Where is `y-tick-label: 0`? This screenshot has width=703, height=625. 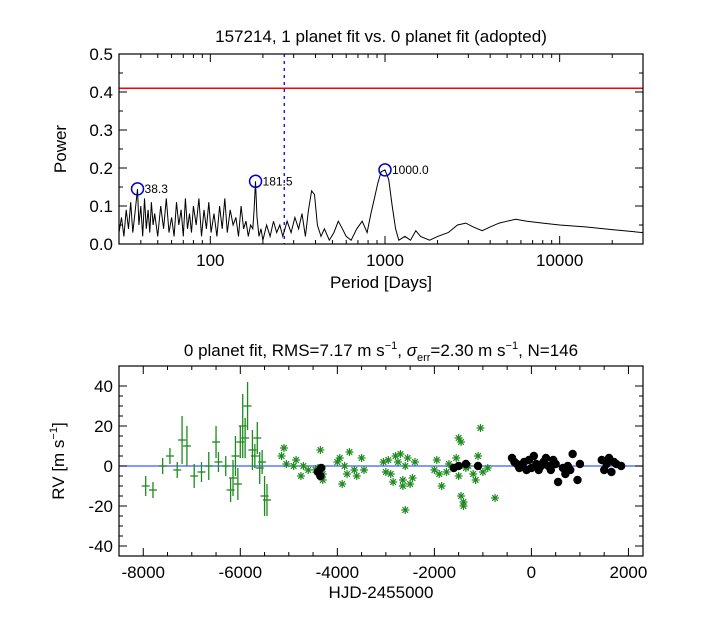 y-tick-label: 0 is located at coordinates (108, 466).